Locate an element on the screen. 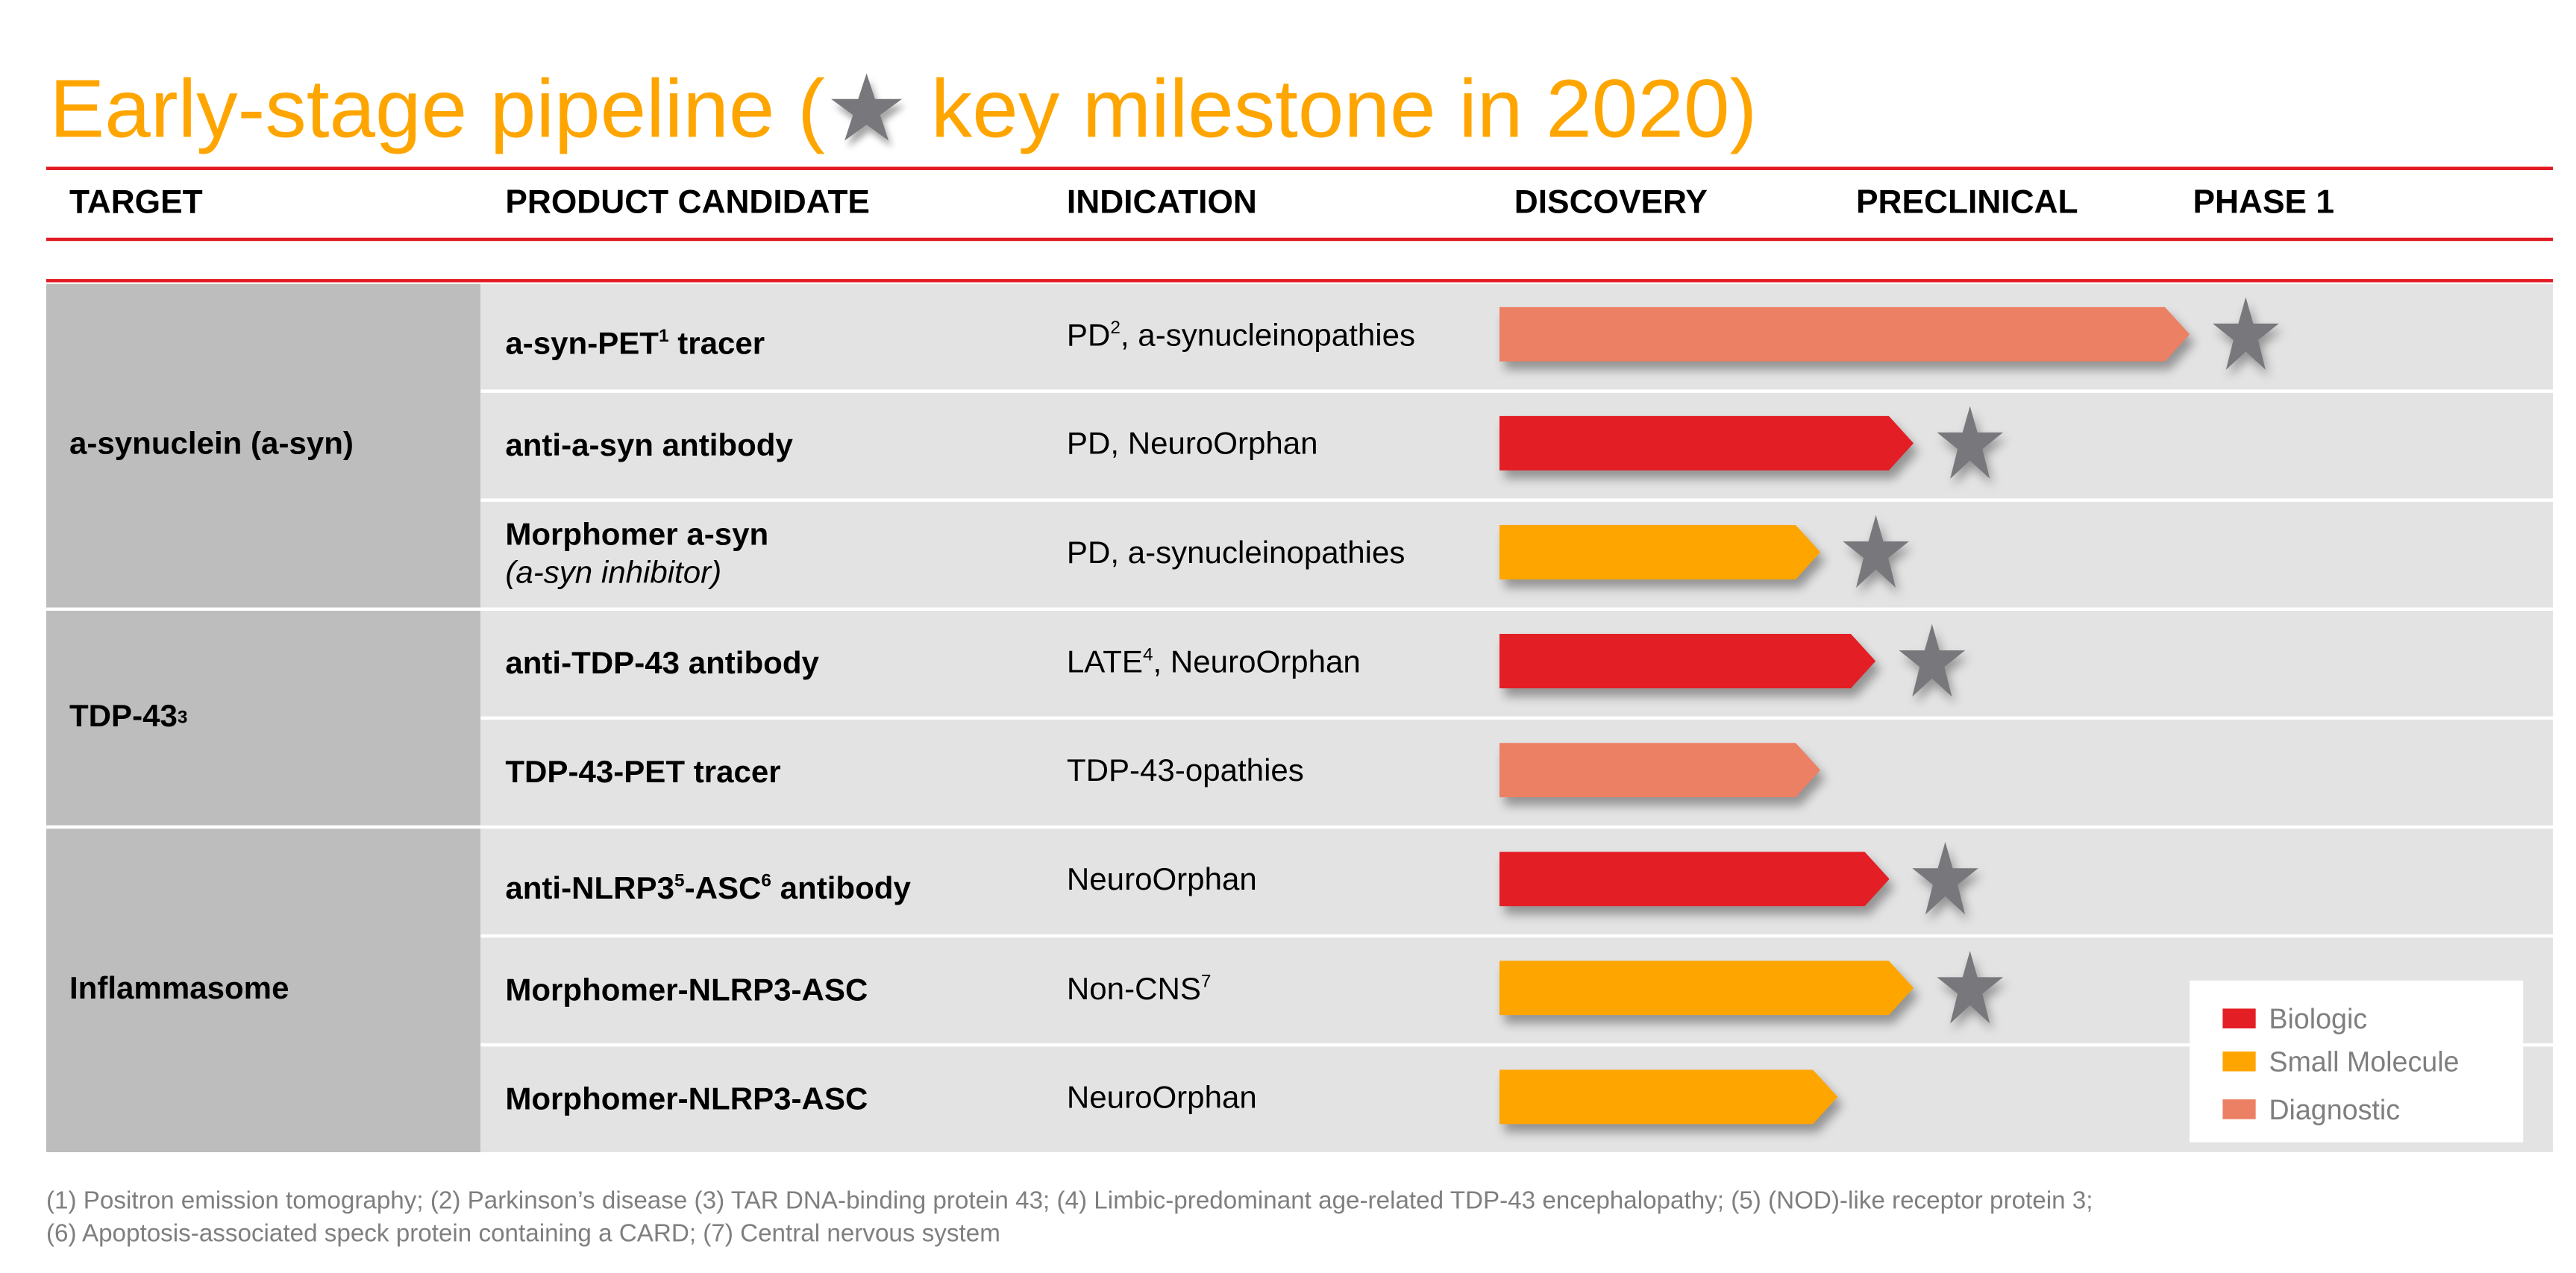 The height and width of the screenshot is (1273, 2576). product-name-suffix: tracer is located at coordinates (716, 344).